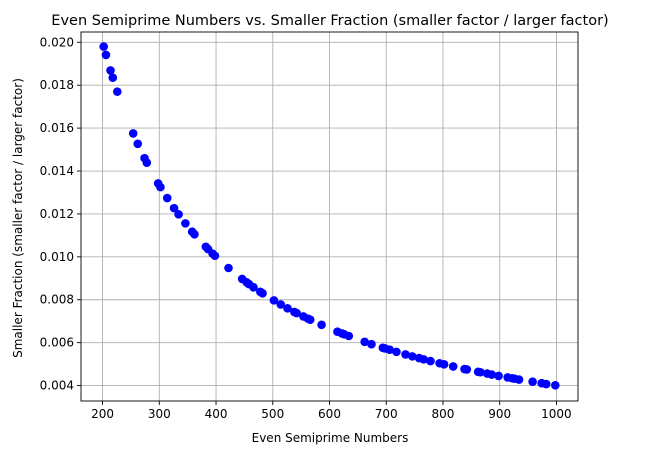  I want to click on x-tick-label: 900, so click(499, 414).